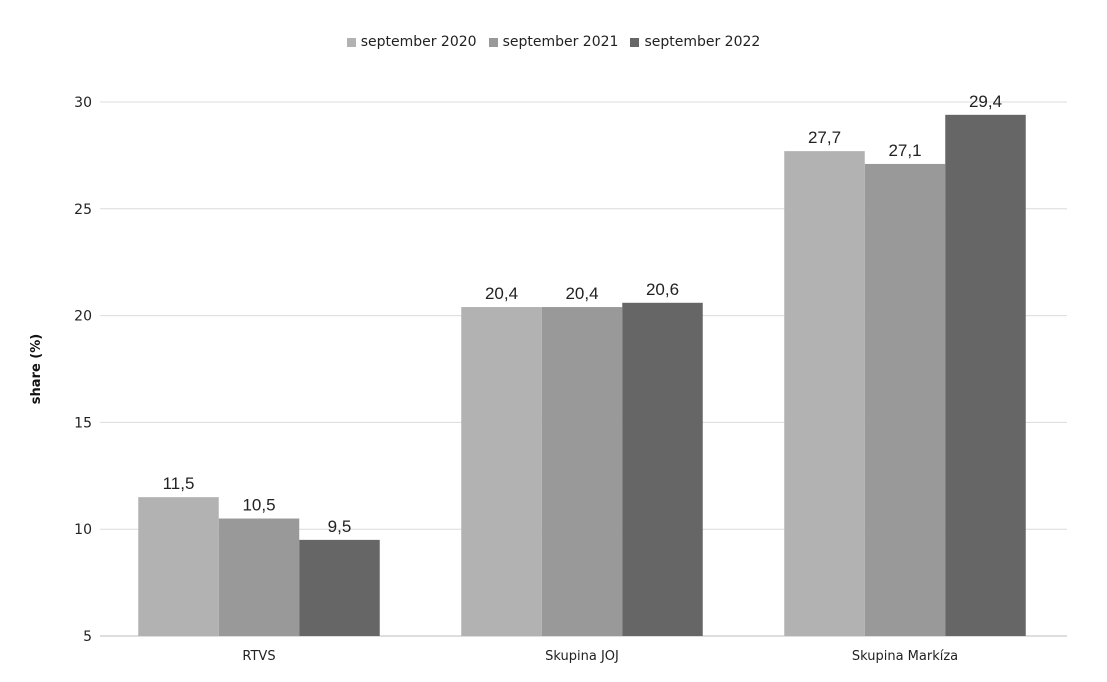 The width and height of the screenshot is (1107, 682). I want to click on data-label-1-0: 20,4, so click(501, 293).